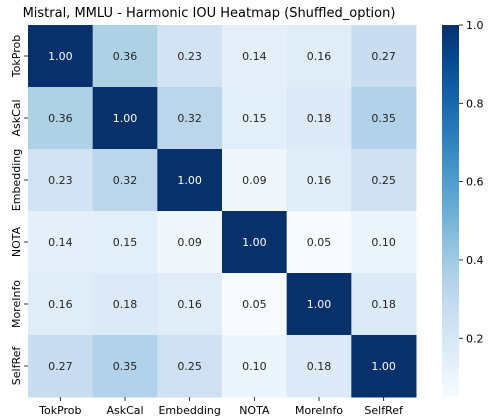 The image size is (498, 420). I want to click on heatmap-cell-SelfRef-AskCal, so click(125, 366).